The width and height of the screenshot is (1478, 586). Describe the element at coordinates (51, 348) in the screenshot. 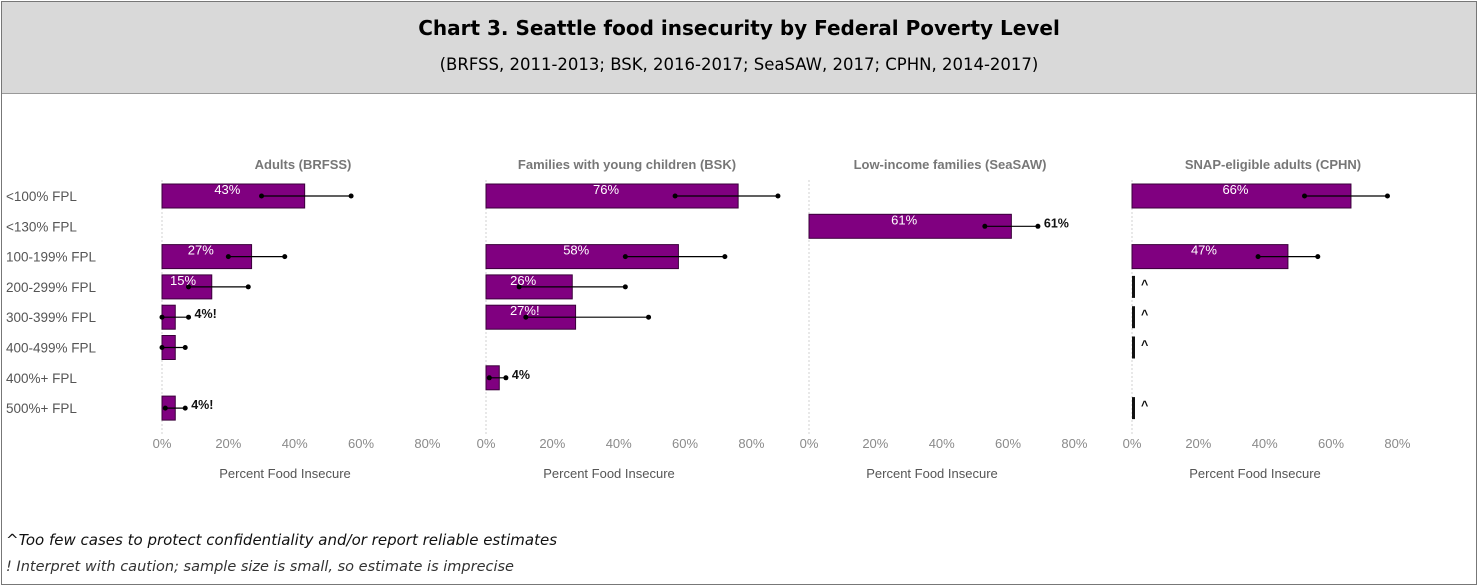

I see `row-label: 400-499% FPL` at that location.